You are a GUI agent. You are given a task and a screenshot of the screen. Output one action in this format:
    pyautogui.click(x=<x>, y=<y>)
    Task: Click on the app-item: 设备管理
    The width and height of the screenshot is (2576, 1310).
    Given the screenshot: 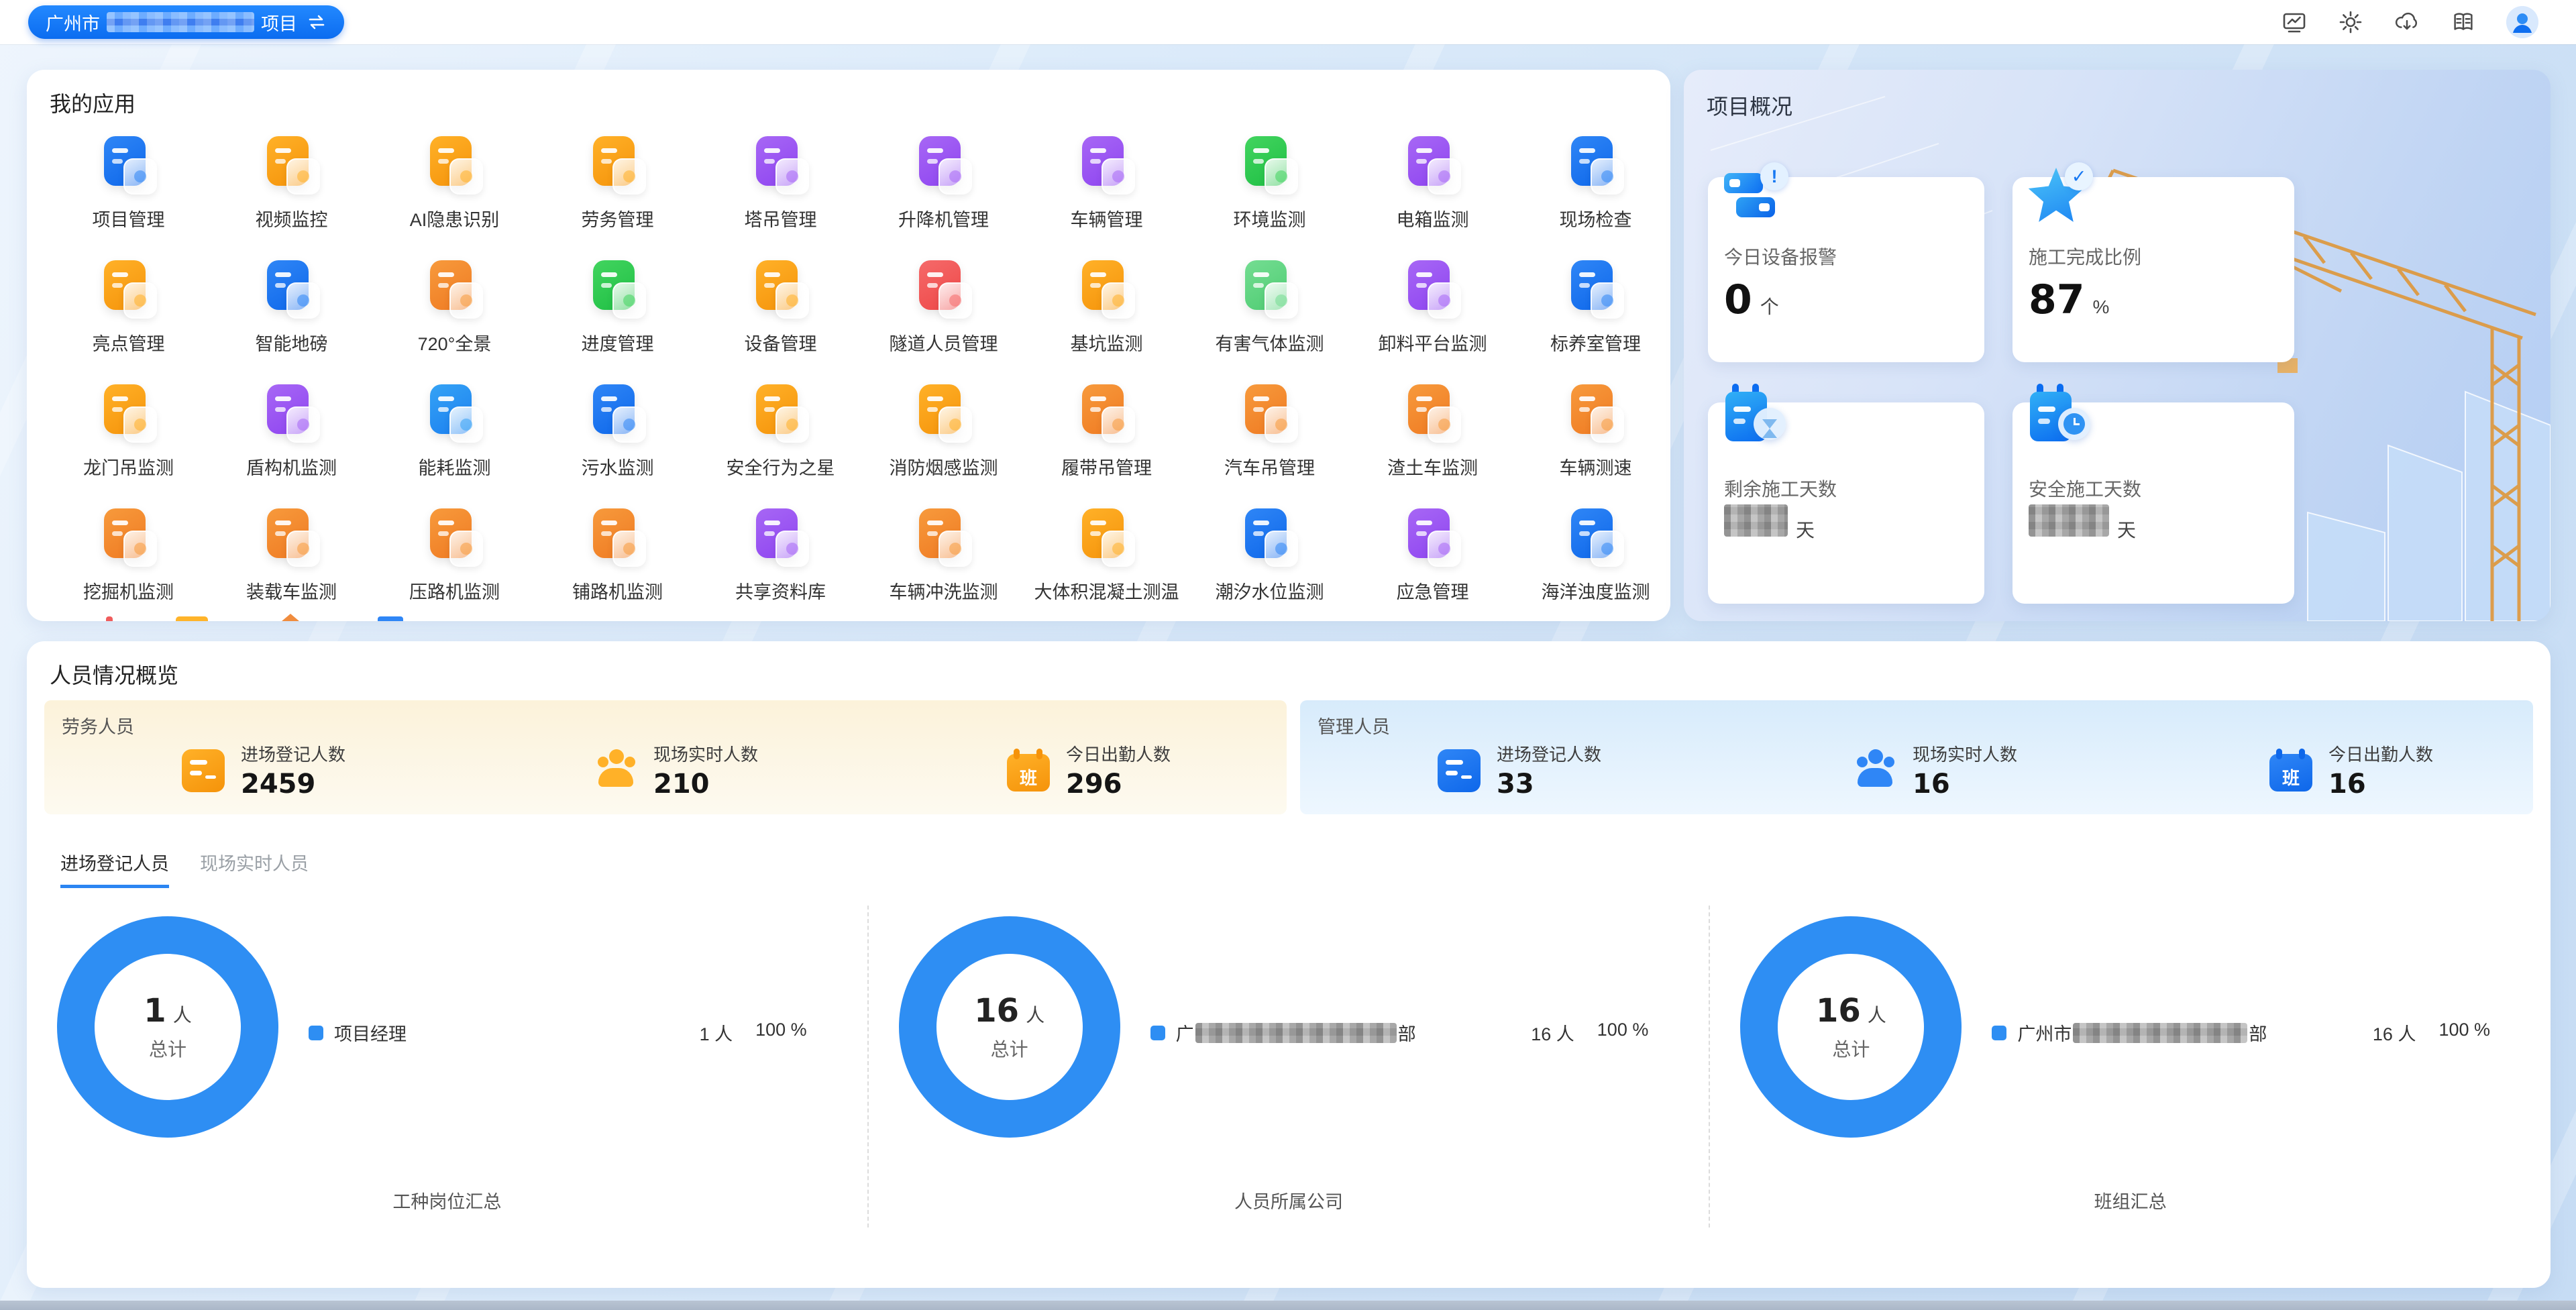 What is the action you would take?
    pyautogui.click(x=780, y=320)
    